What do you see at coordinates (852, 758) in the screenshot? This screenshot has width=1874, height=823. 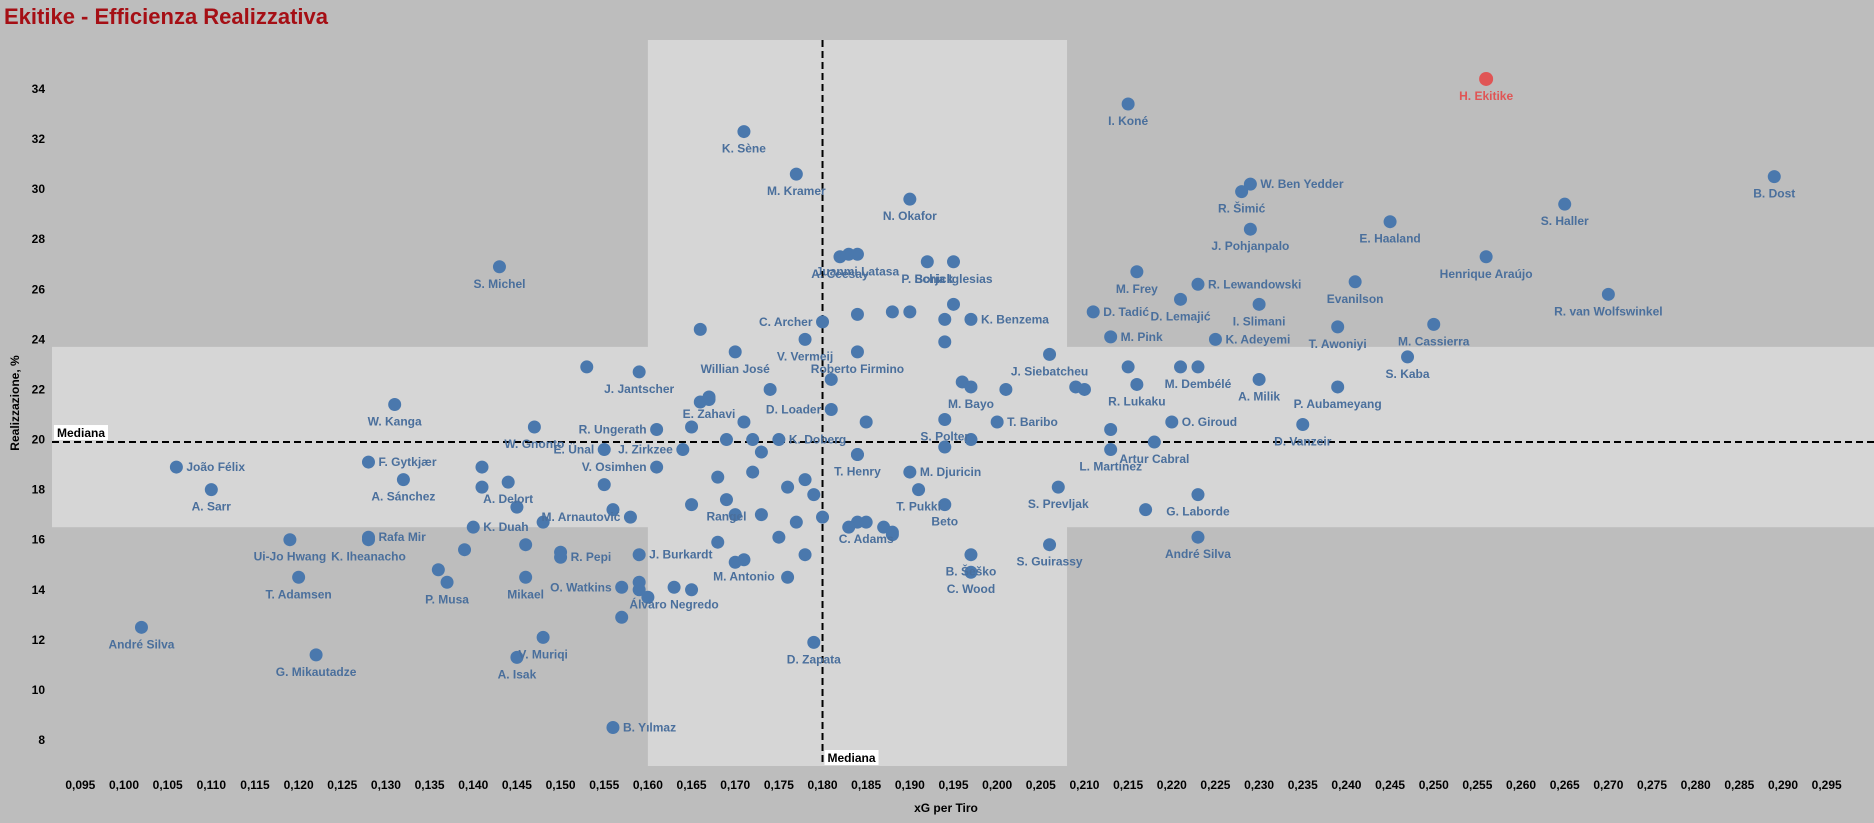 I see `median-x-label: Mediana` at bounding box center [852, 758].